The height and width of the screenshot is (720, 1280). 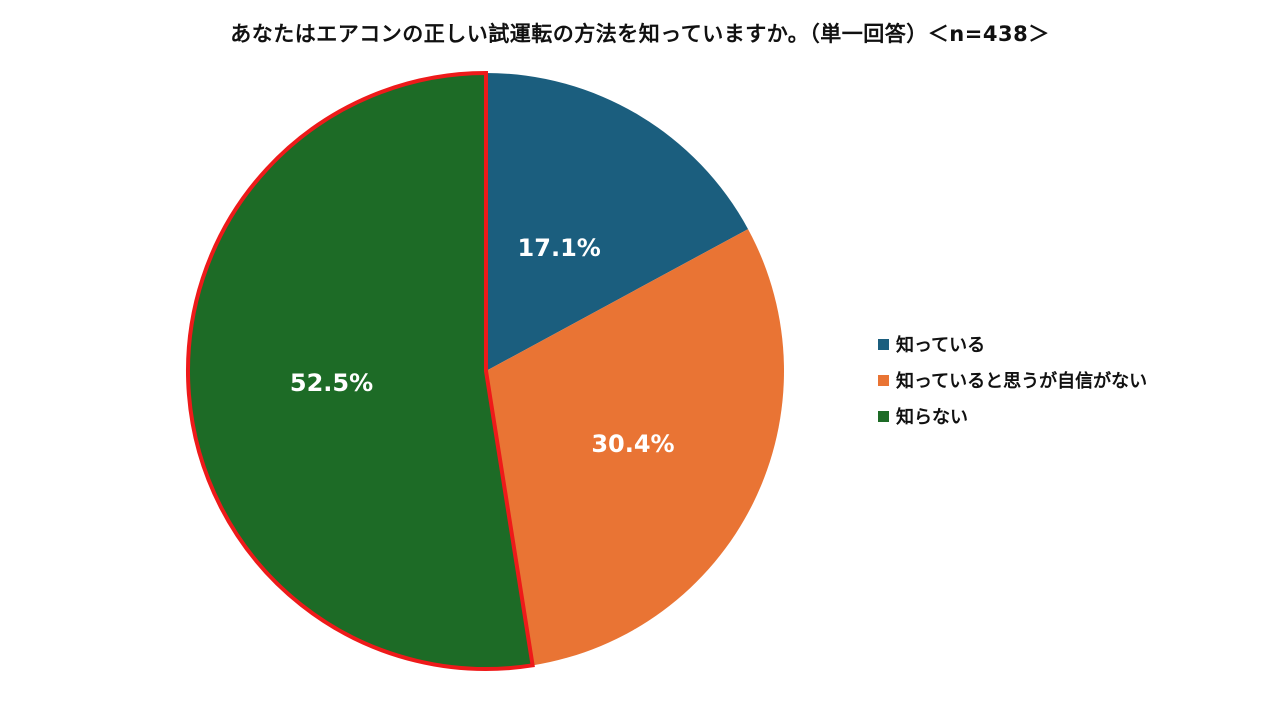 What do you see at coordinates (617, 222) in the screenshot?
I see `slice-know` at bounding box center [617, 222].